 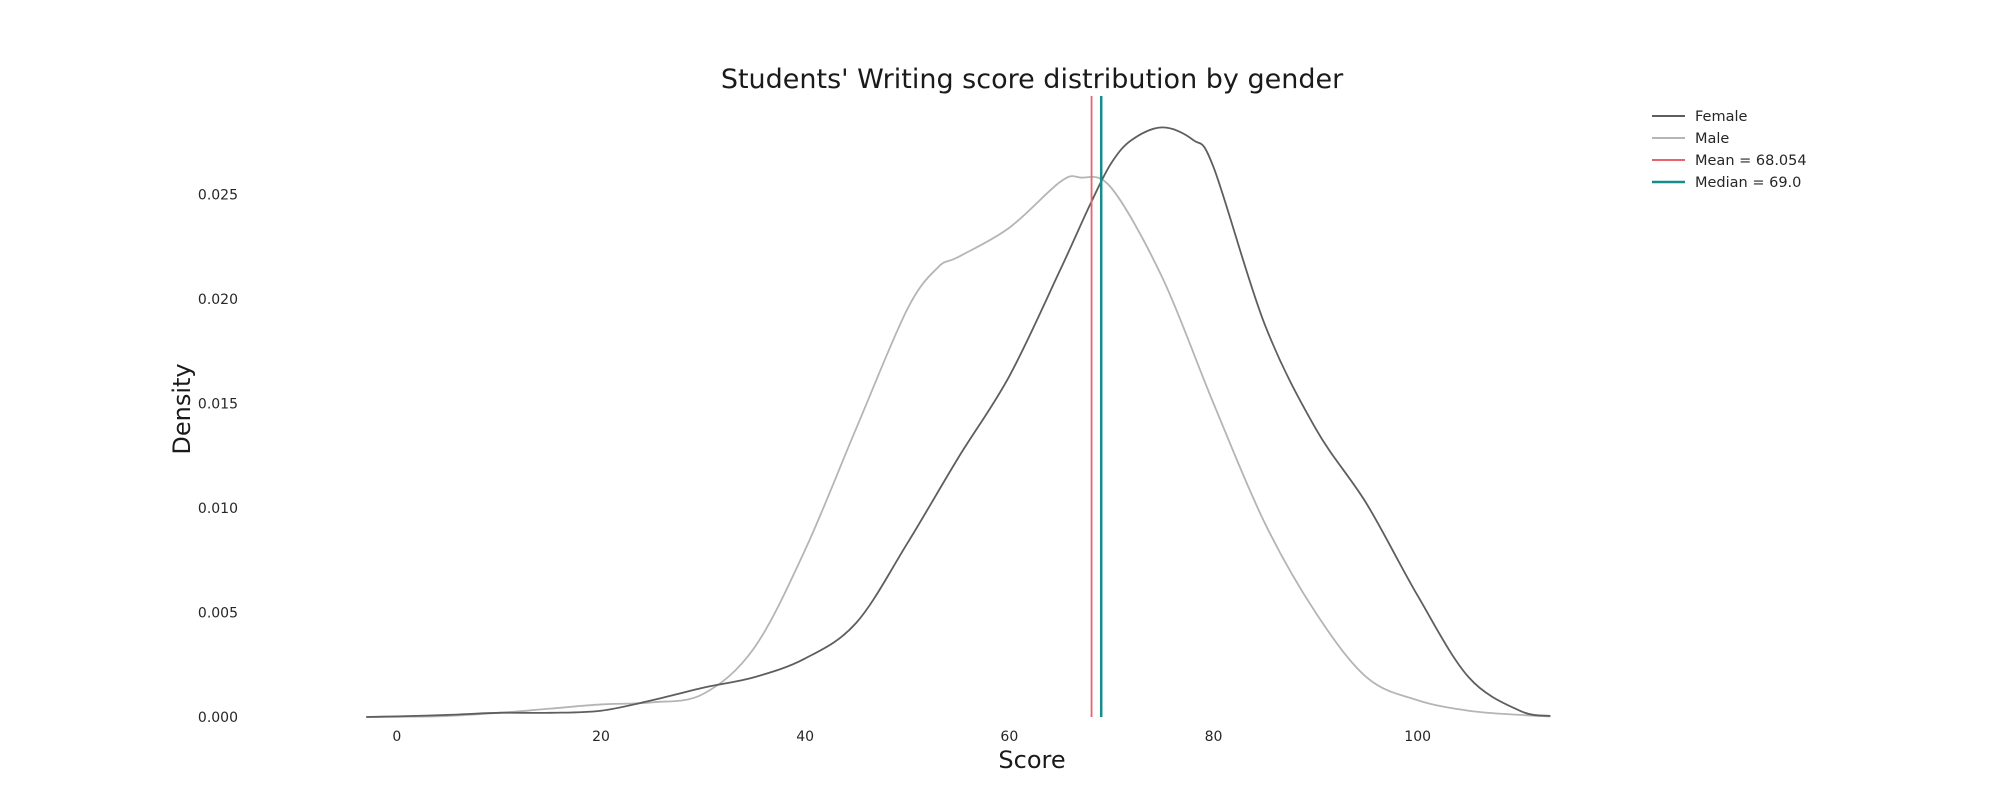 I want to click on x-axis-title: Score, so click(x=1031, y=760).